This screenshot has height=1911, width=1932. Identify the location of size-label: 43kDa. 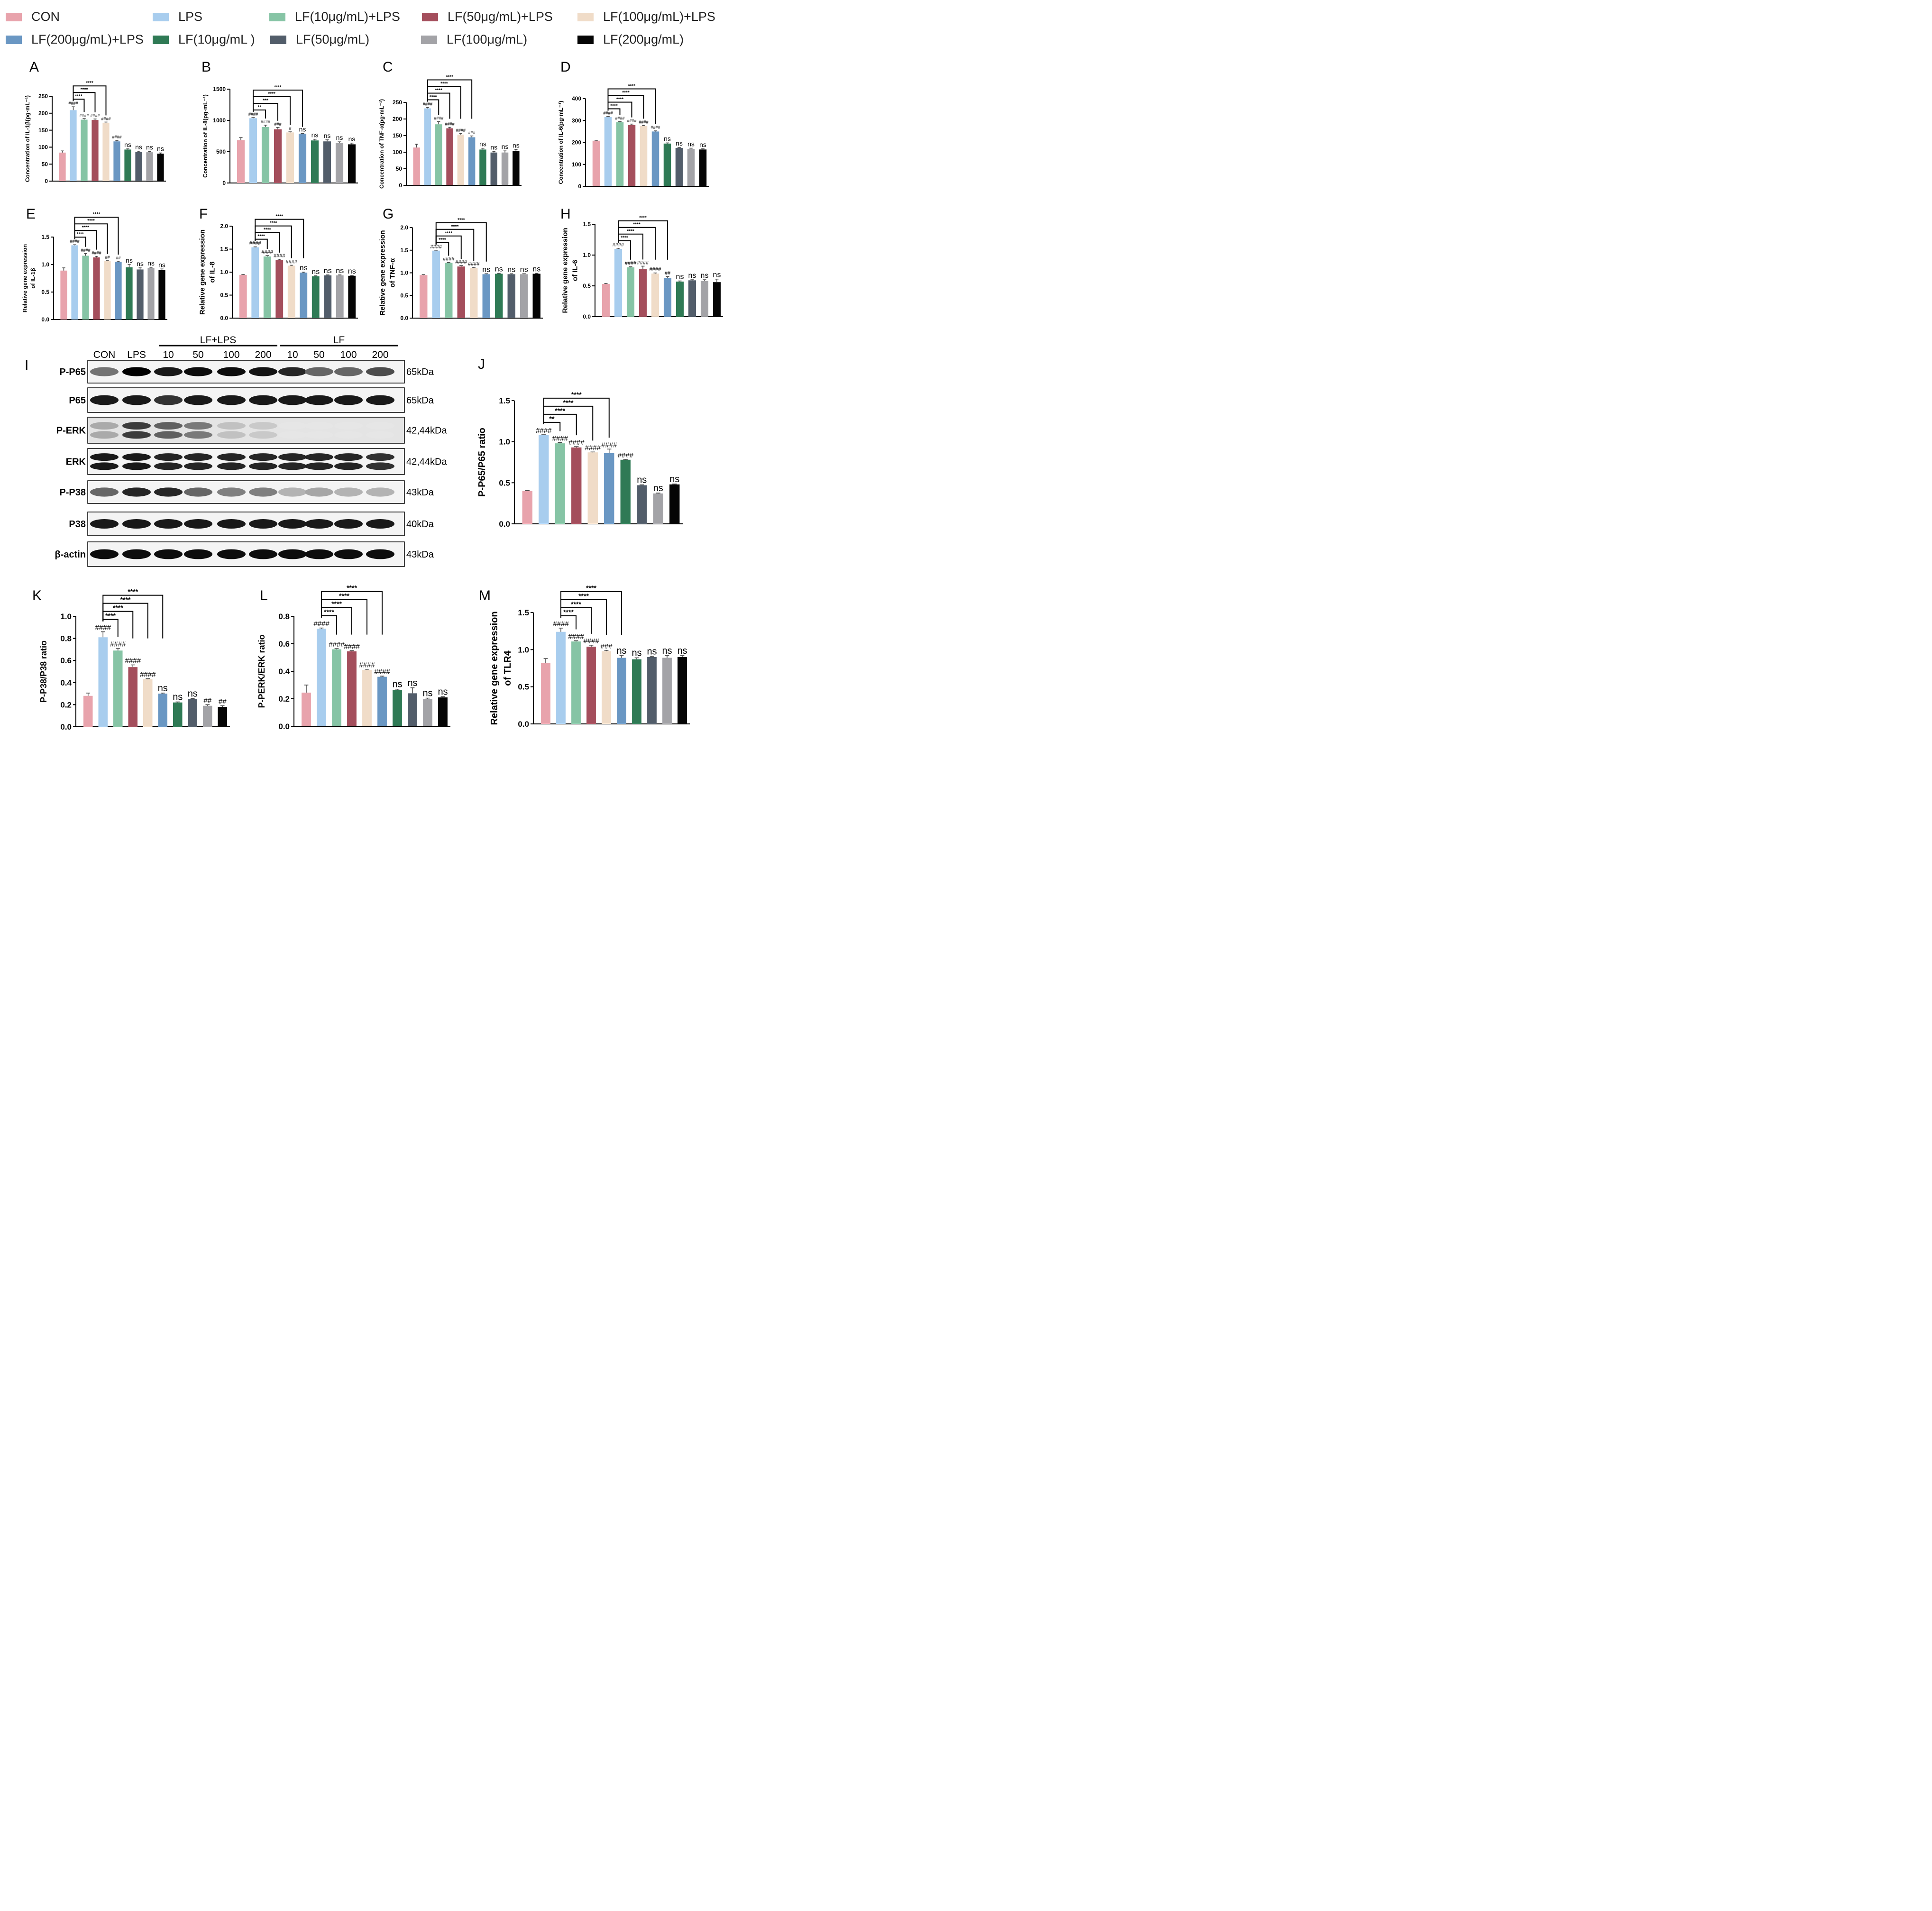
(420, 554).